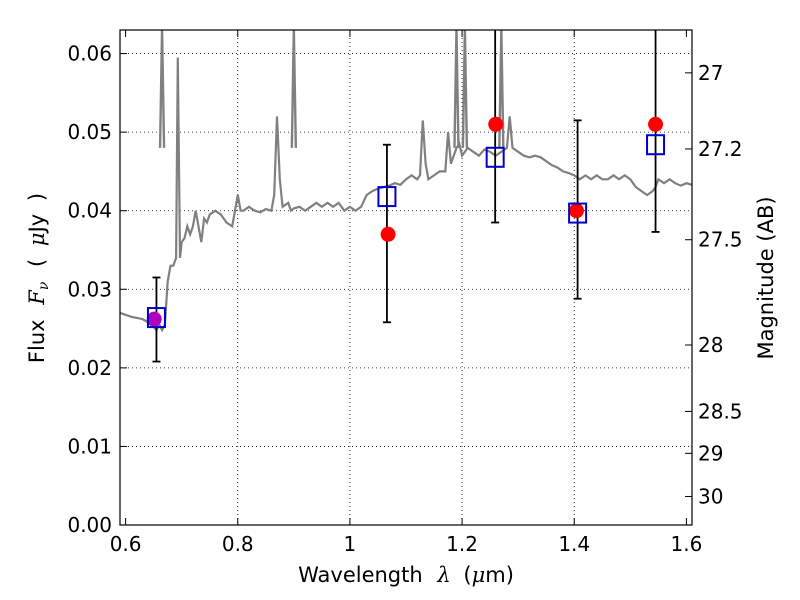 This screenshot has height=600, width=800. What do you see at coordinates (462, 544) in the screenshot?
I see `x-tick-label: 1.2` at bounding box center [462, 544].